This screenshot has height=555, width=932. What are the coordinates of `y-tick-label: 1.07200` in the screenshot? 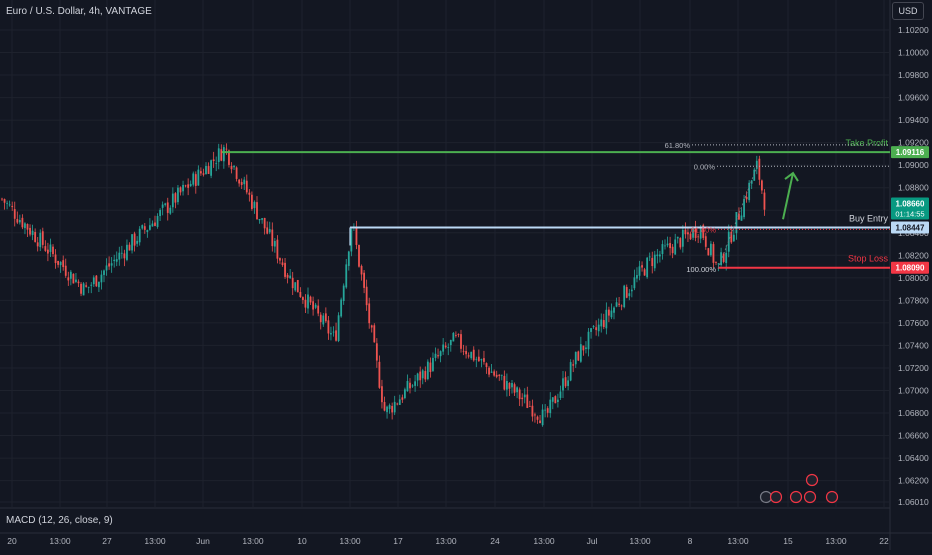 It's located at (913, 368).